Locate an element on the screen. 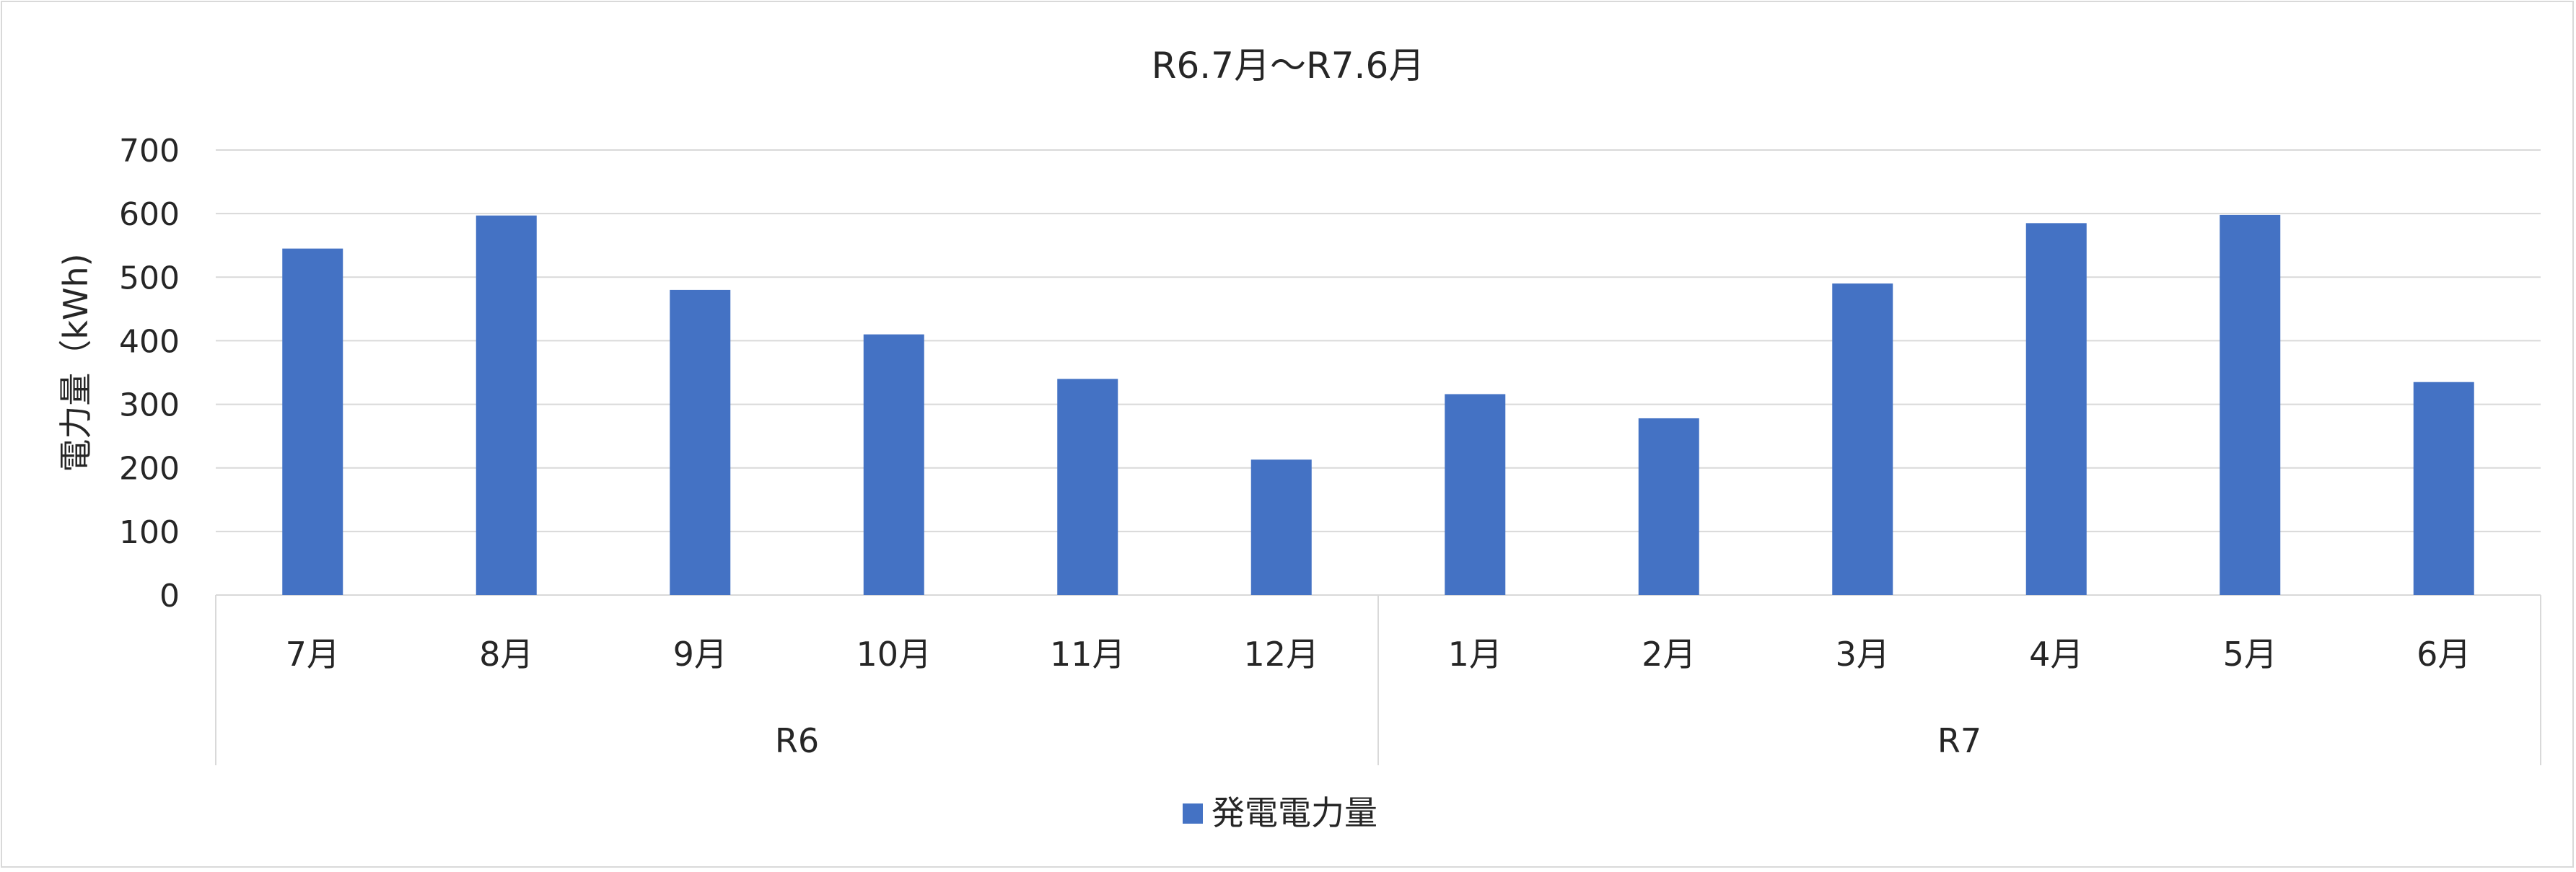  y-tick-label: 100 is located at coordinates (149, 532).